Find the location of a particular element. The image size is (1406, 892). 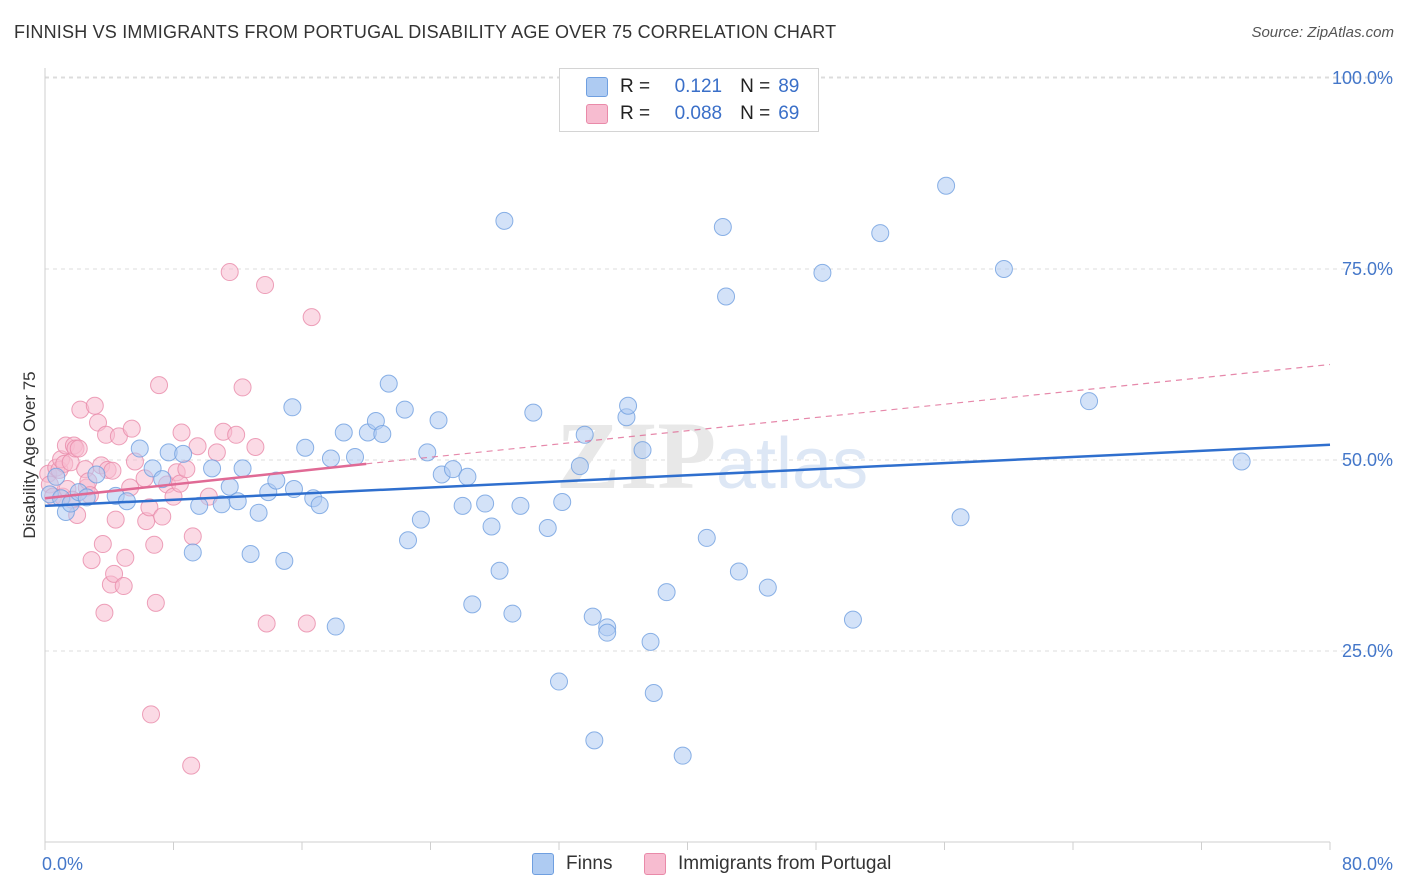

legend-r-label: R = is located at coordinates (635, 113).